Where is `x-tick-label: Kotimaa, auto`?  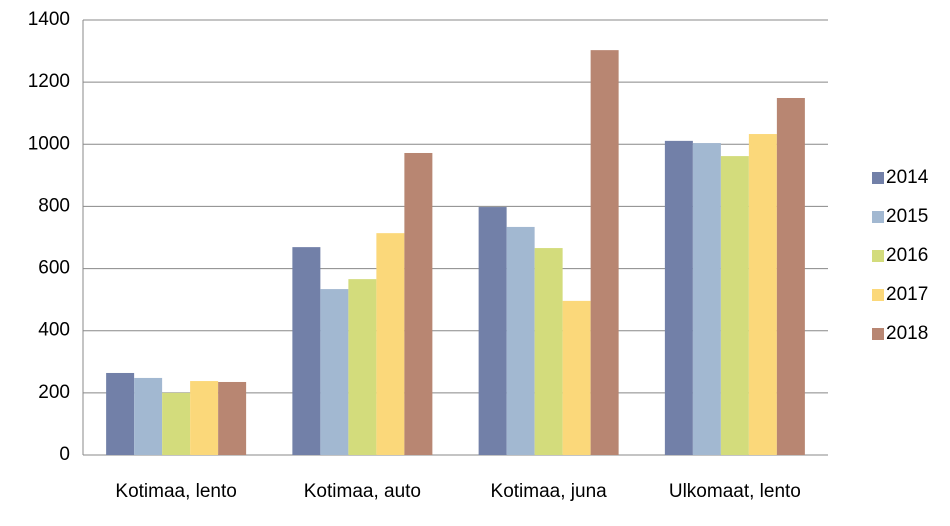
x-tick-label: Kotimaa, auto is located at coordinates (362, 491).